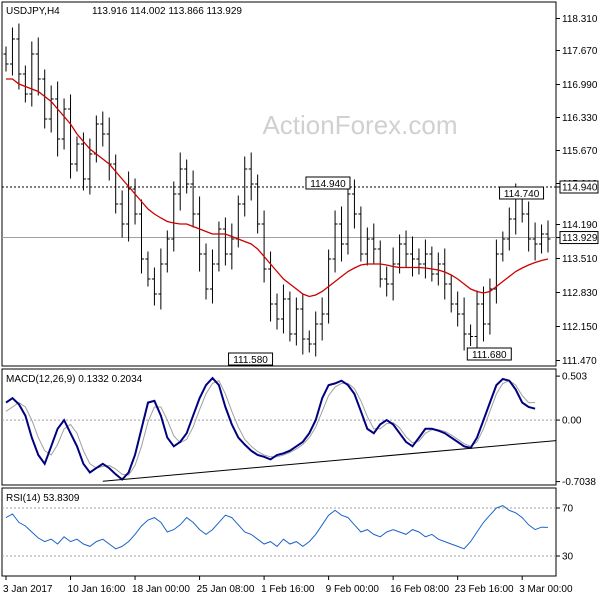 The height and width of the screenshot is (600, 600). Describe the element at coordinates (484, 589) in the screenshot. I see `time-axis-label: 23 Feb 16:00` at that location.